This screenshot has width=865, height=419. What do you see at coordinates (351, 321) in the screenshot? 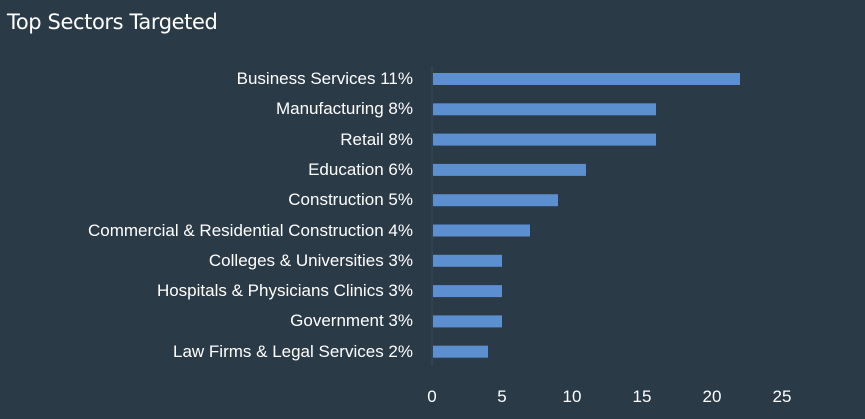
I see `category-label: Government 3%` at bounding box center [351, 321].